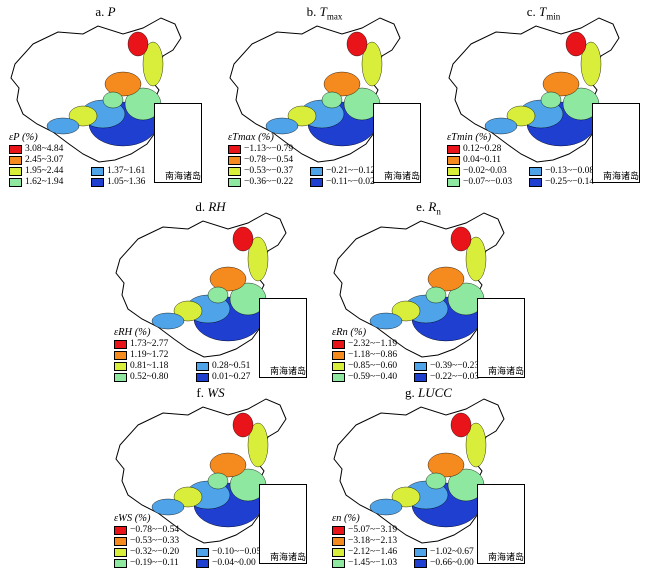 Image resolution: width=653 pixels, height=570 pixels. What do you see at coordinates (155, 552) in the screenshot?
I see `legend-label: −0.32~−0.20` at bounding box center [155, 552].